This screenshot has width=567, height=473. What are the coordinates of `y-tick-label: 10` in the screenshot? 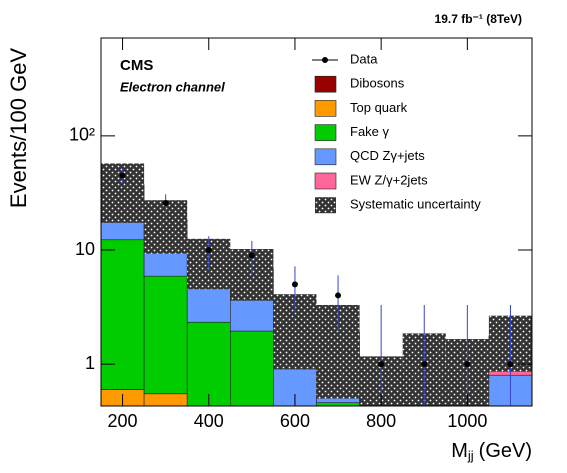 It's located at (85, 249).